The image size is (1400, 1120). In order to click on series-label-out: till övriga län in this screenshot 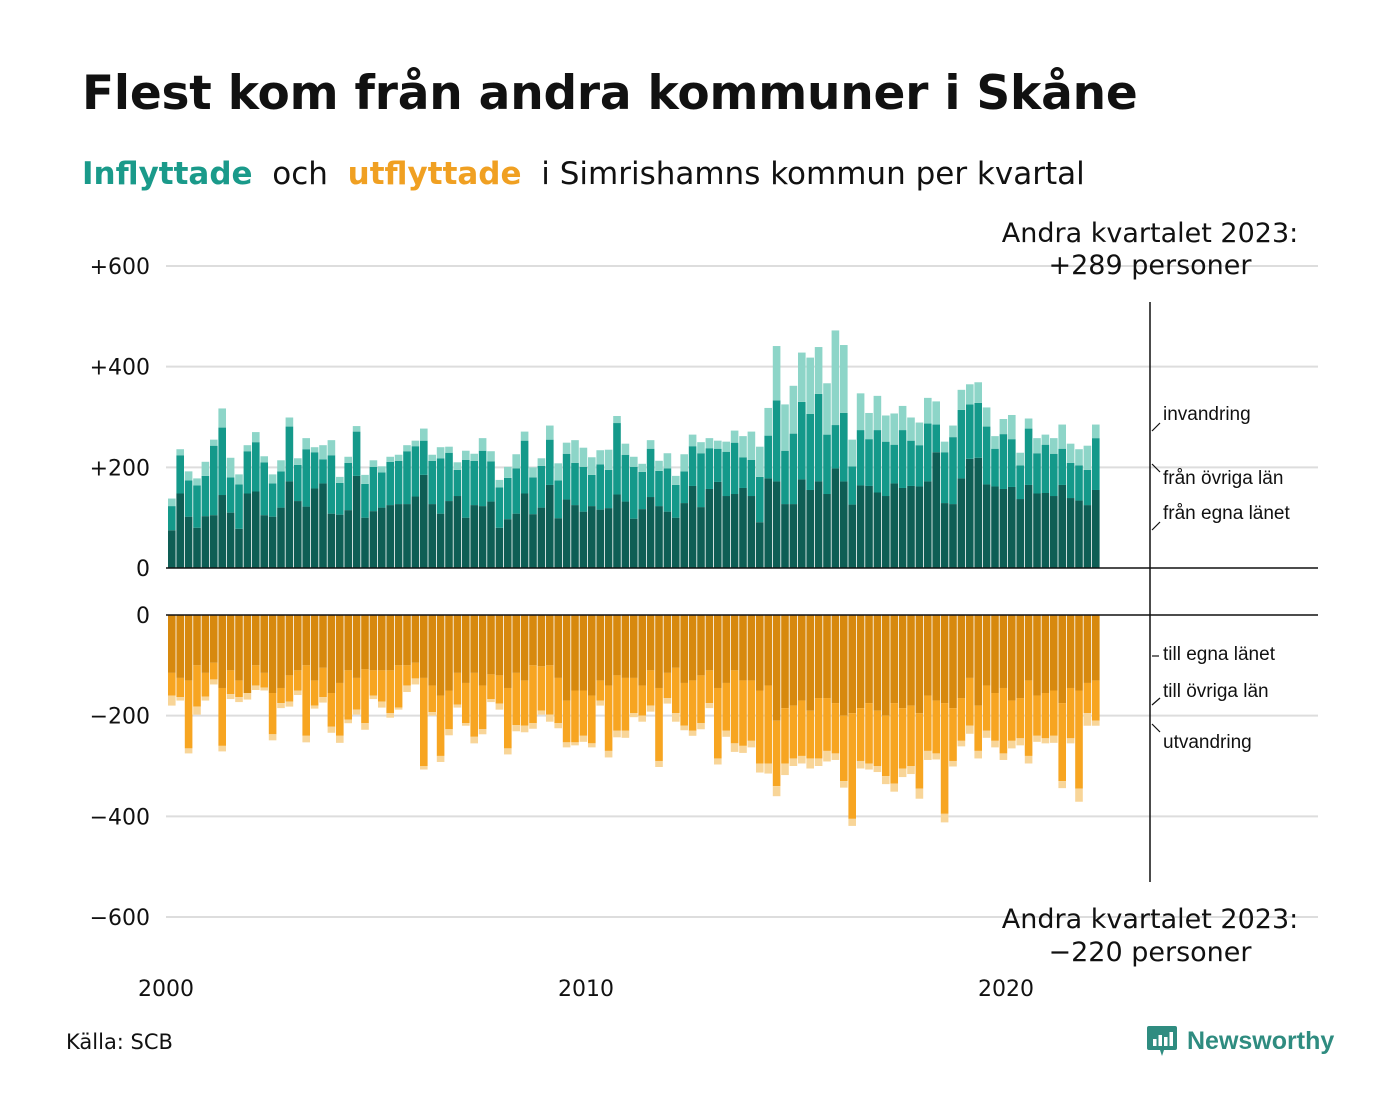, I will do `click(1216, 691)`.